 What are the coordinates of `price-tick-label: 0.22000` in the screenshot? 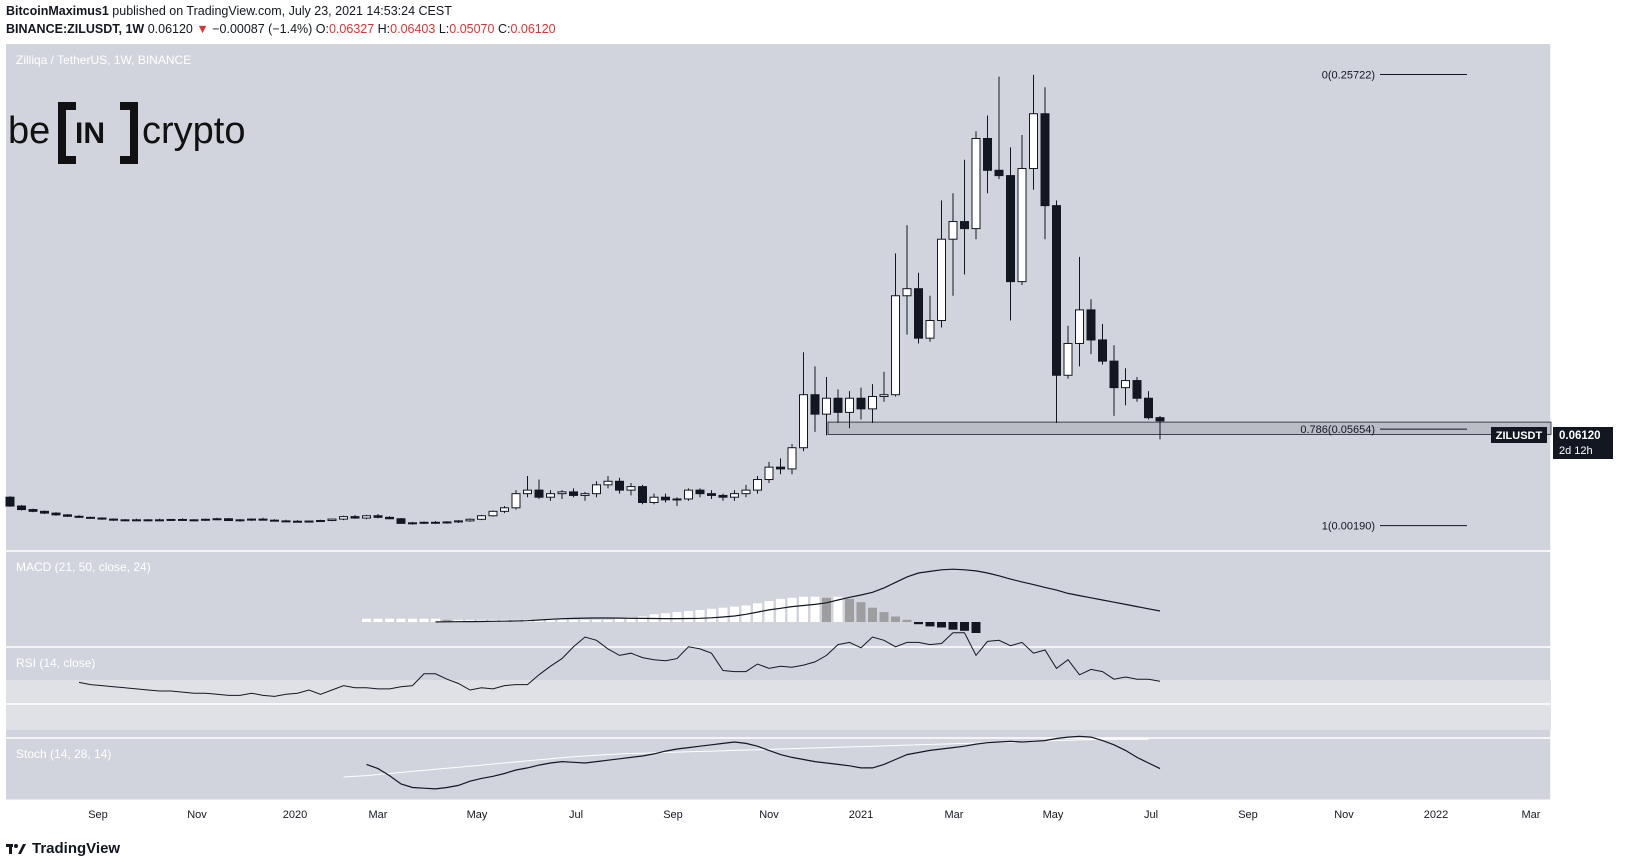 It's located at (1580, 141).